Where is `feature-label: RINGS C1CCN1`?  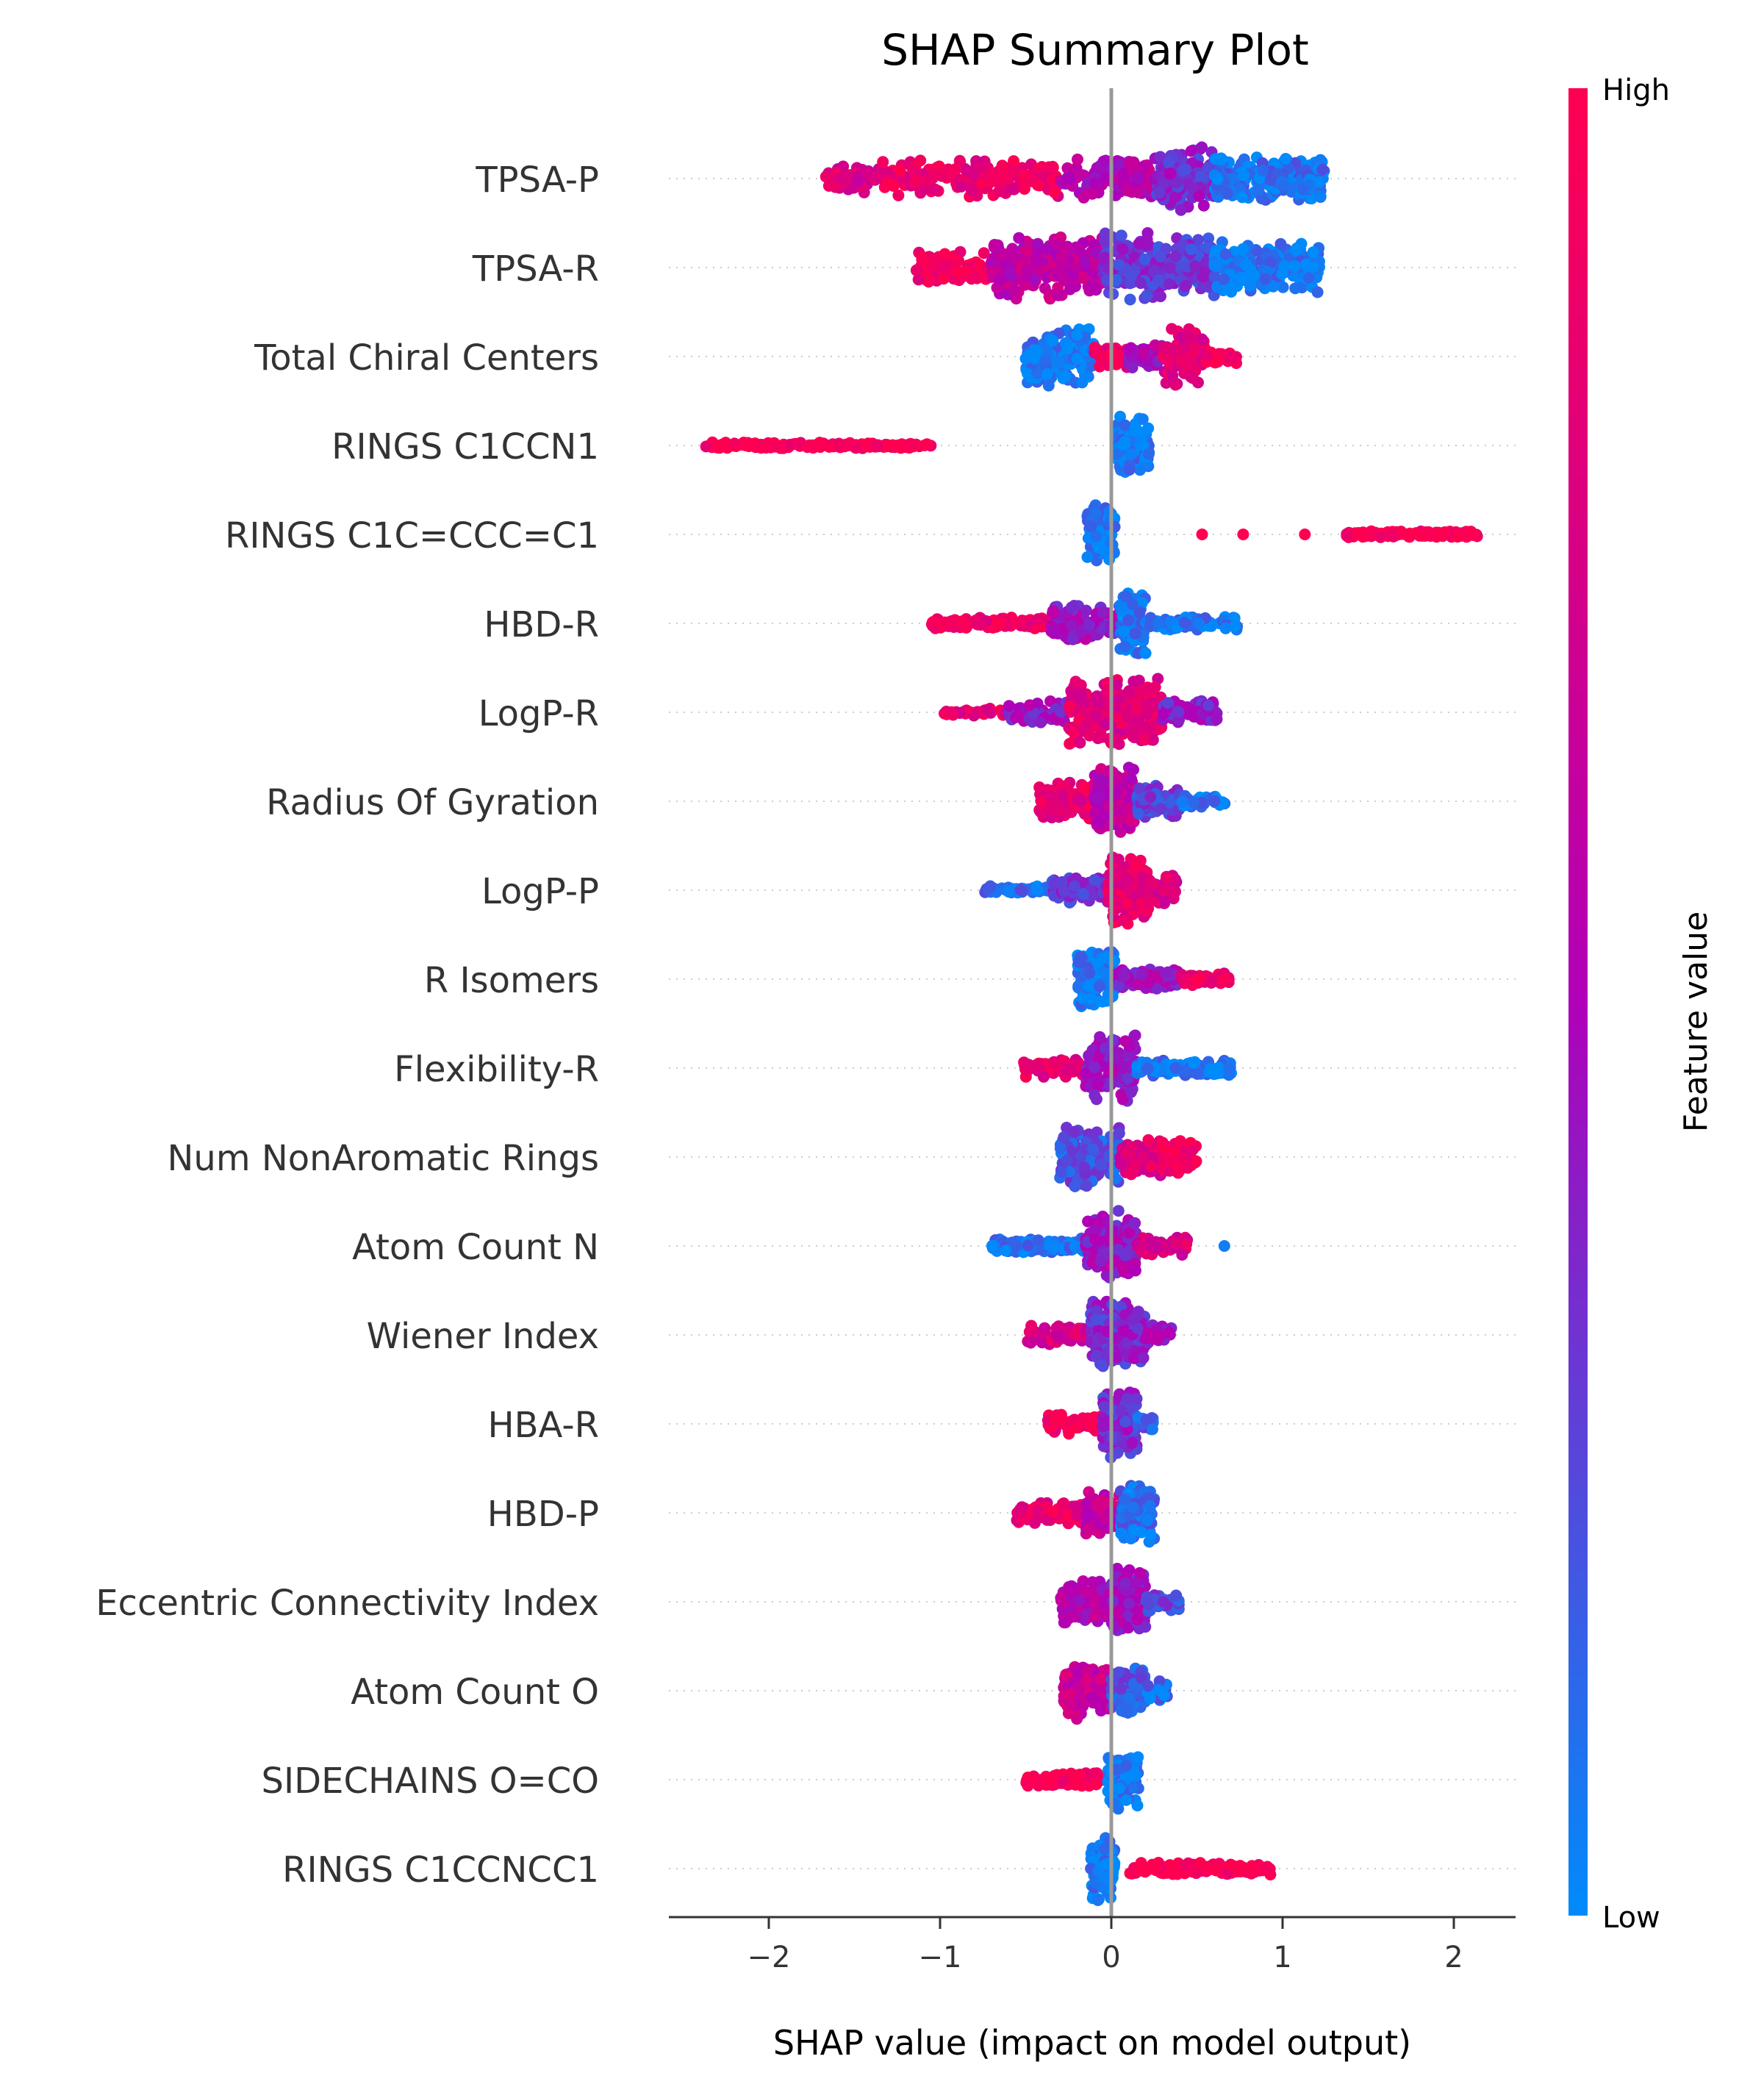
feature-label: RINGS C1CCN1 is located at coordinates (465, 447).